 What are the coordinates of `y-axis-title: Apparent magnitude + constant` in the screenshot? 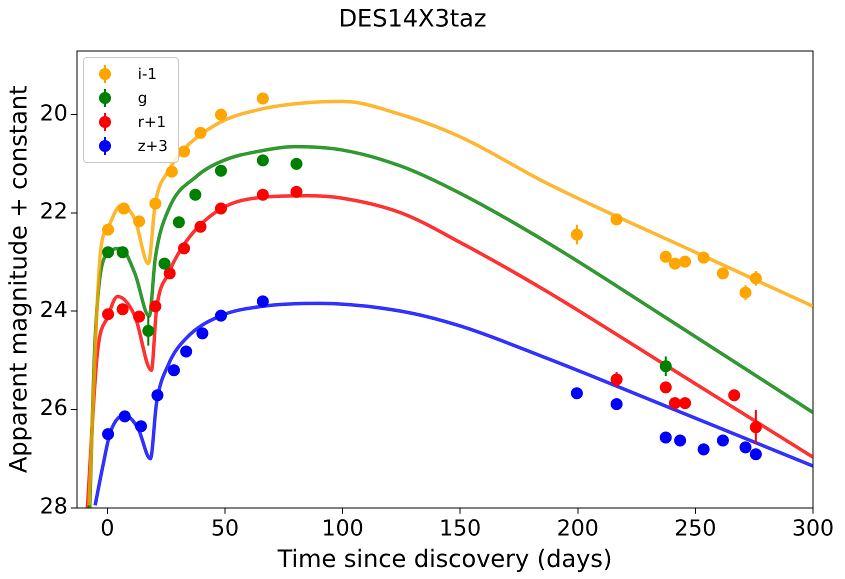 It's located at (18, 280).